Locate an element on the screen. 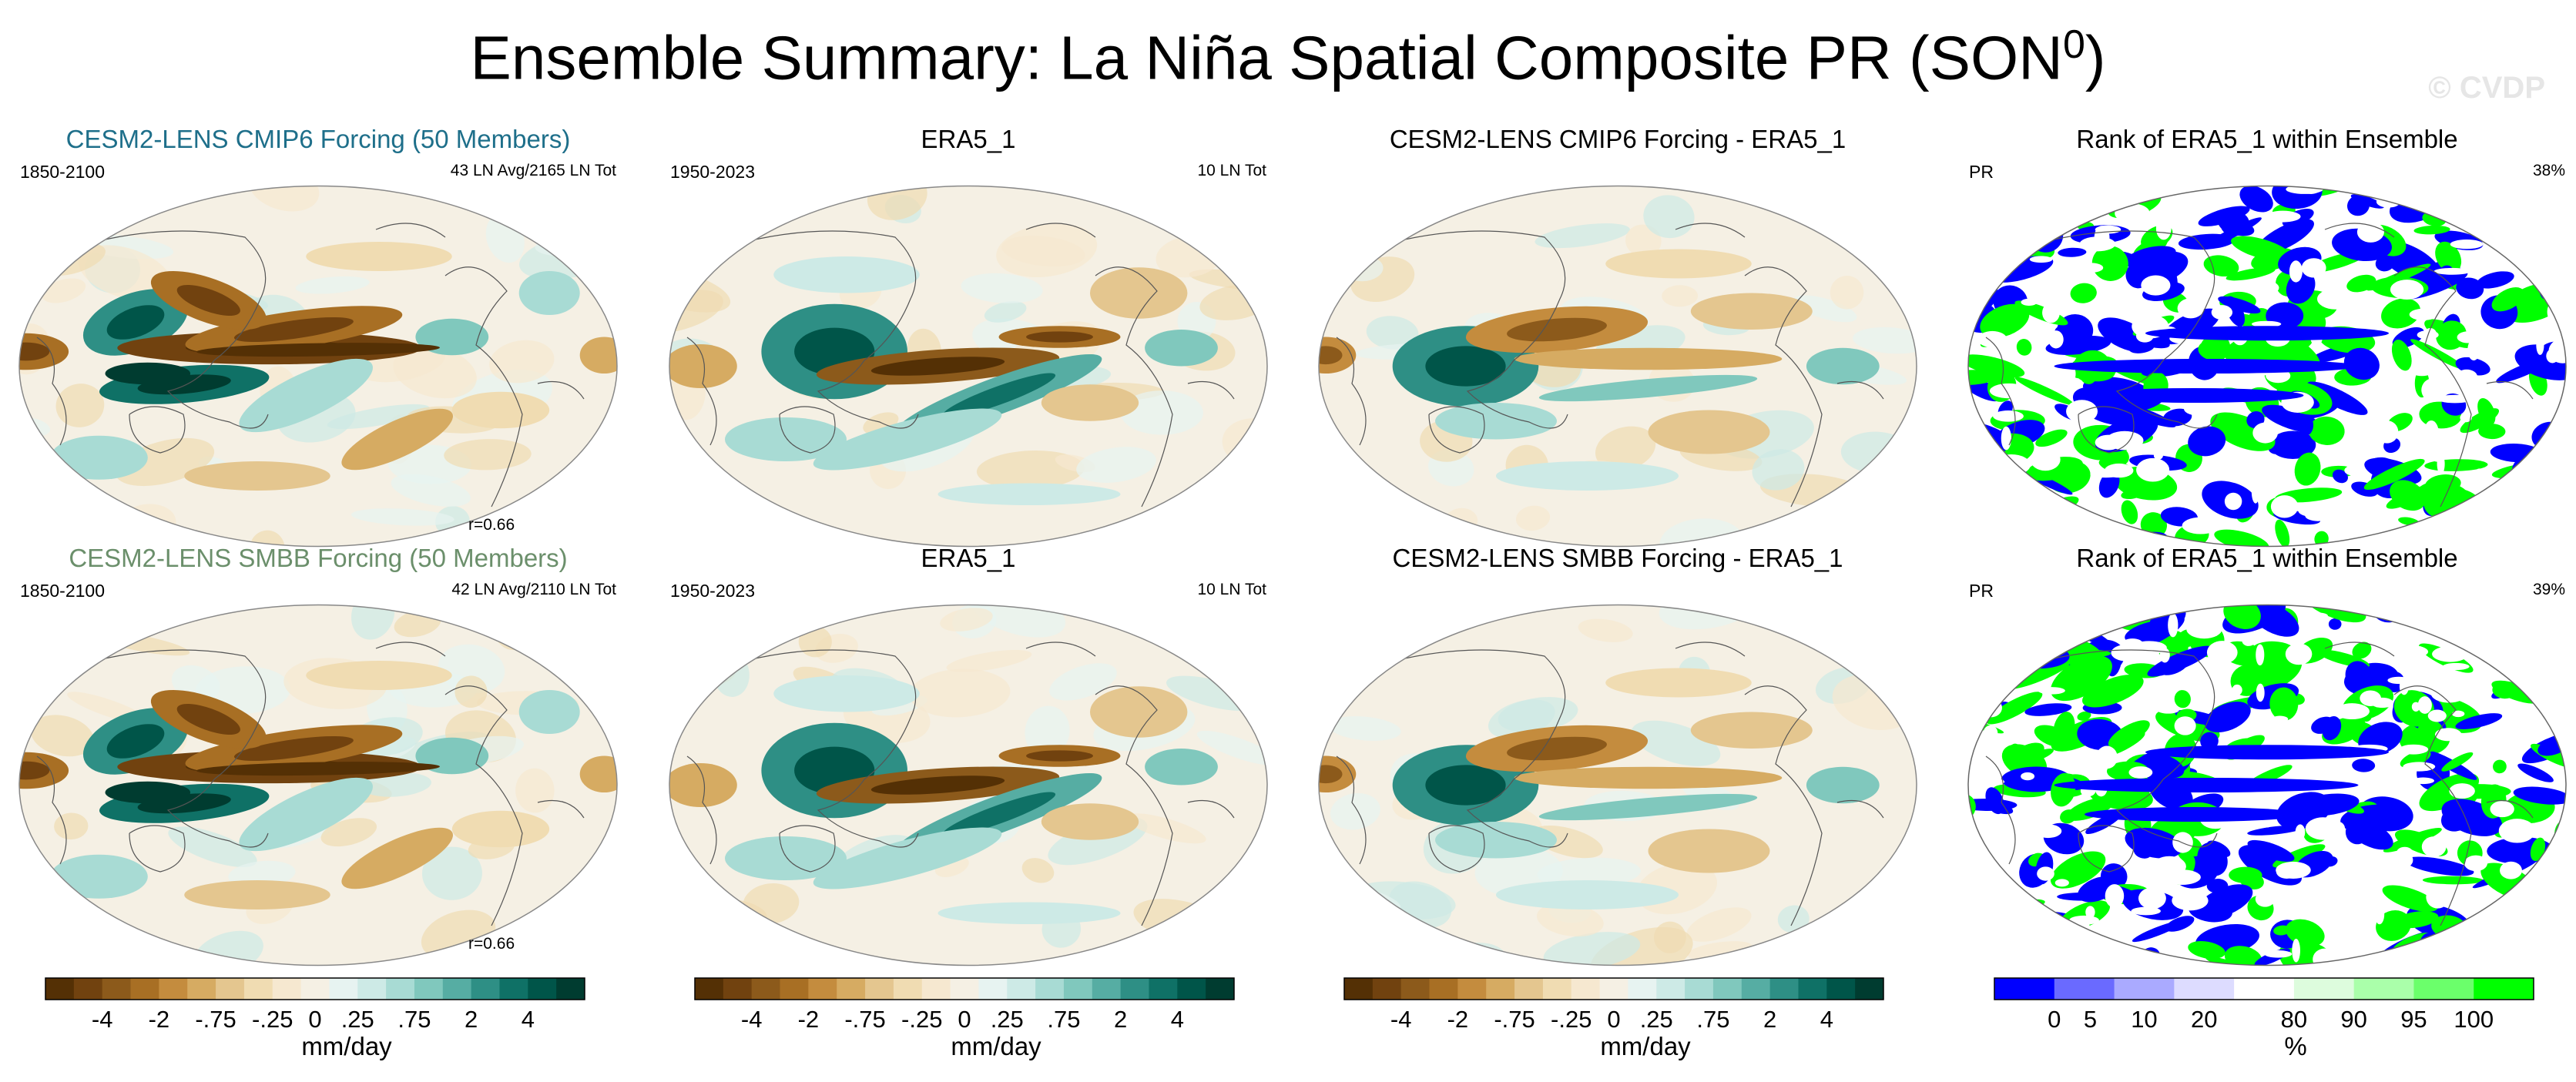 The width and height of the screenshot is (2576, 1082). colorbar-tick: 5 is located at coordinates (2090, 1019).